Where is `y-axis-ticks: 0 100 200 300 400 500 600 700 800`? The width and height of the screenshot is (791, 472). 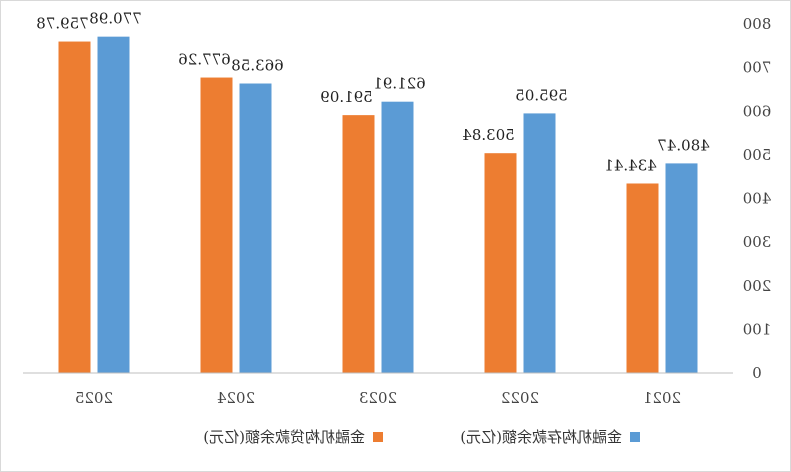 y-axis-ticks: 0 100 200 300 400 500 600 700 800 is located at coordinates (757, 198).